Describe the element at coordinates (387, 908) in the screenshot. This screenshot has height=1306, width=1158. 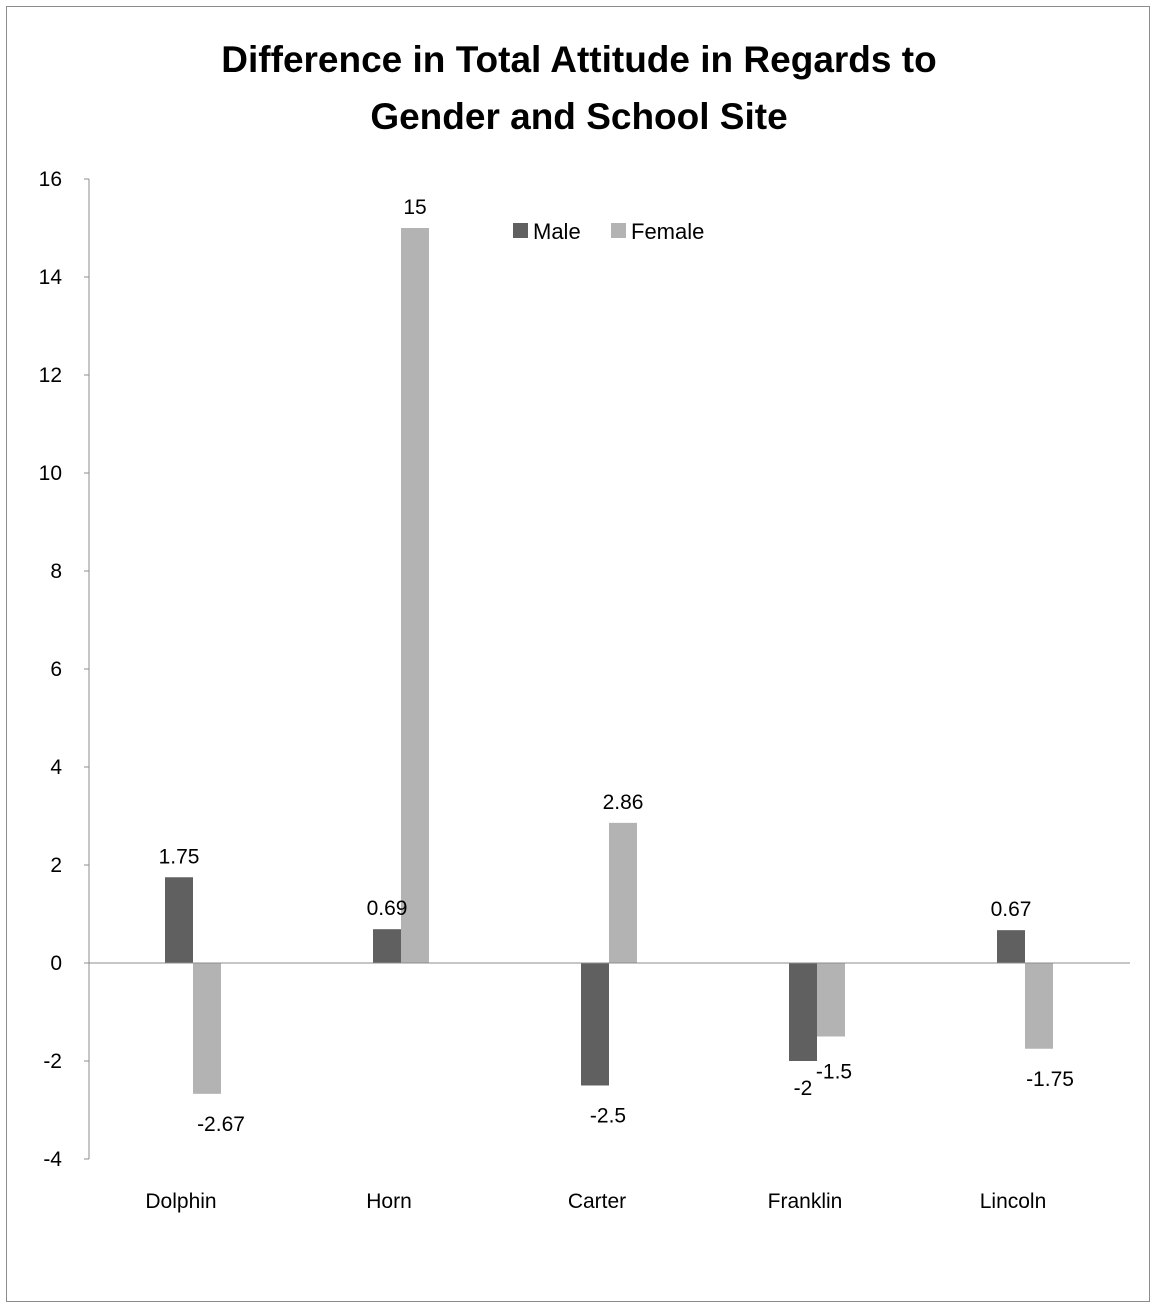
I see `data-label-male-horn: 0.69` at that location.